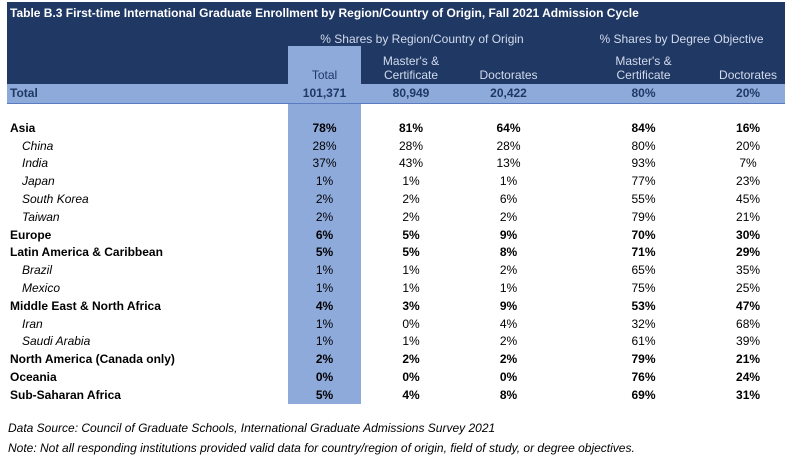  I want to click on column-gap, so click(566, 65).